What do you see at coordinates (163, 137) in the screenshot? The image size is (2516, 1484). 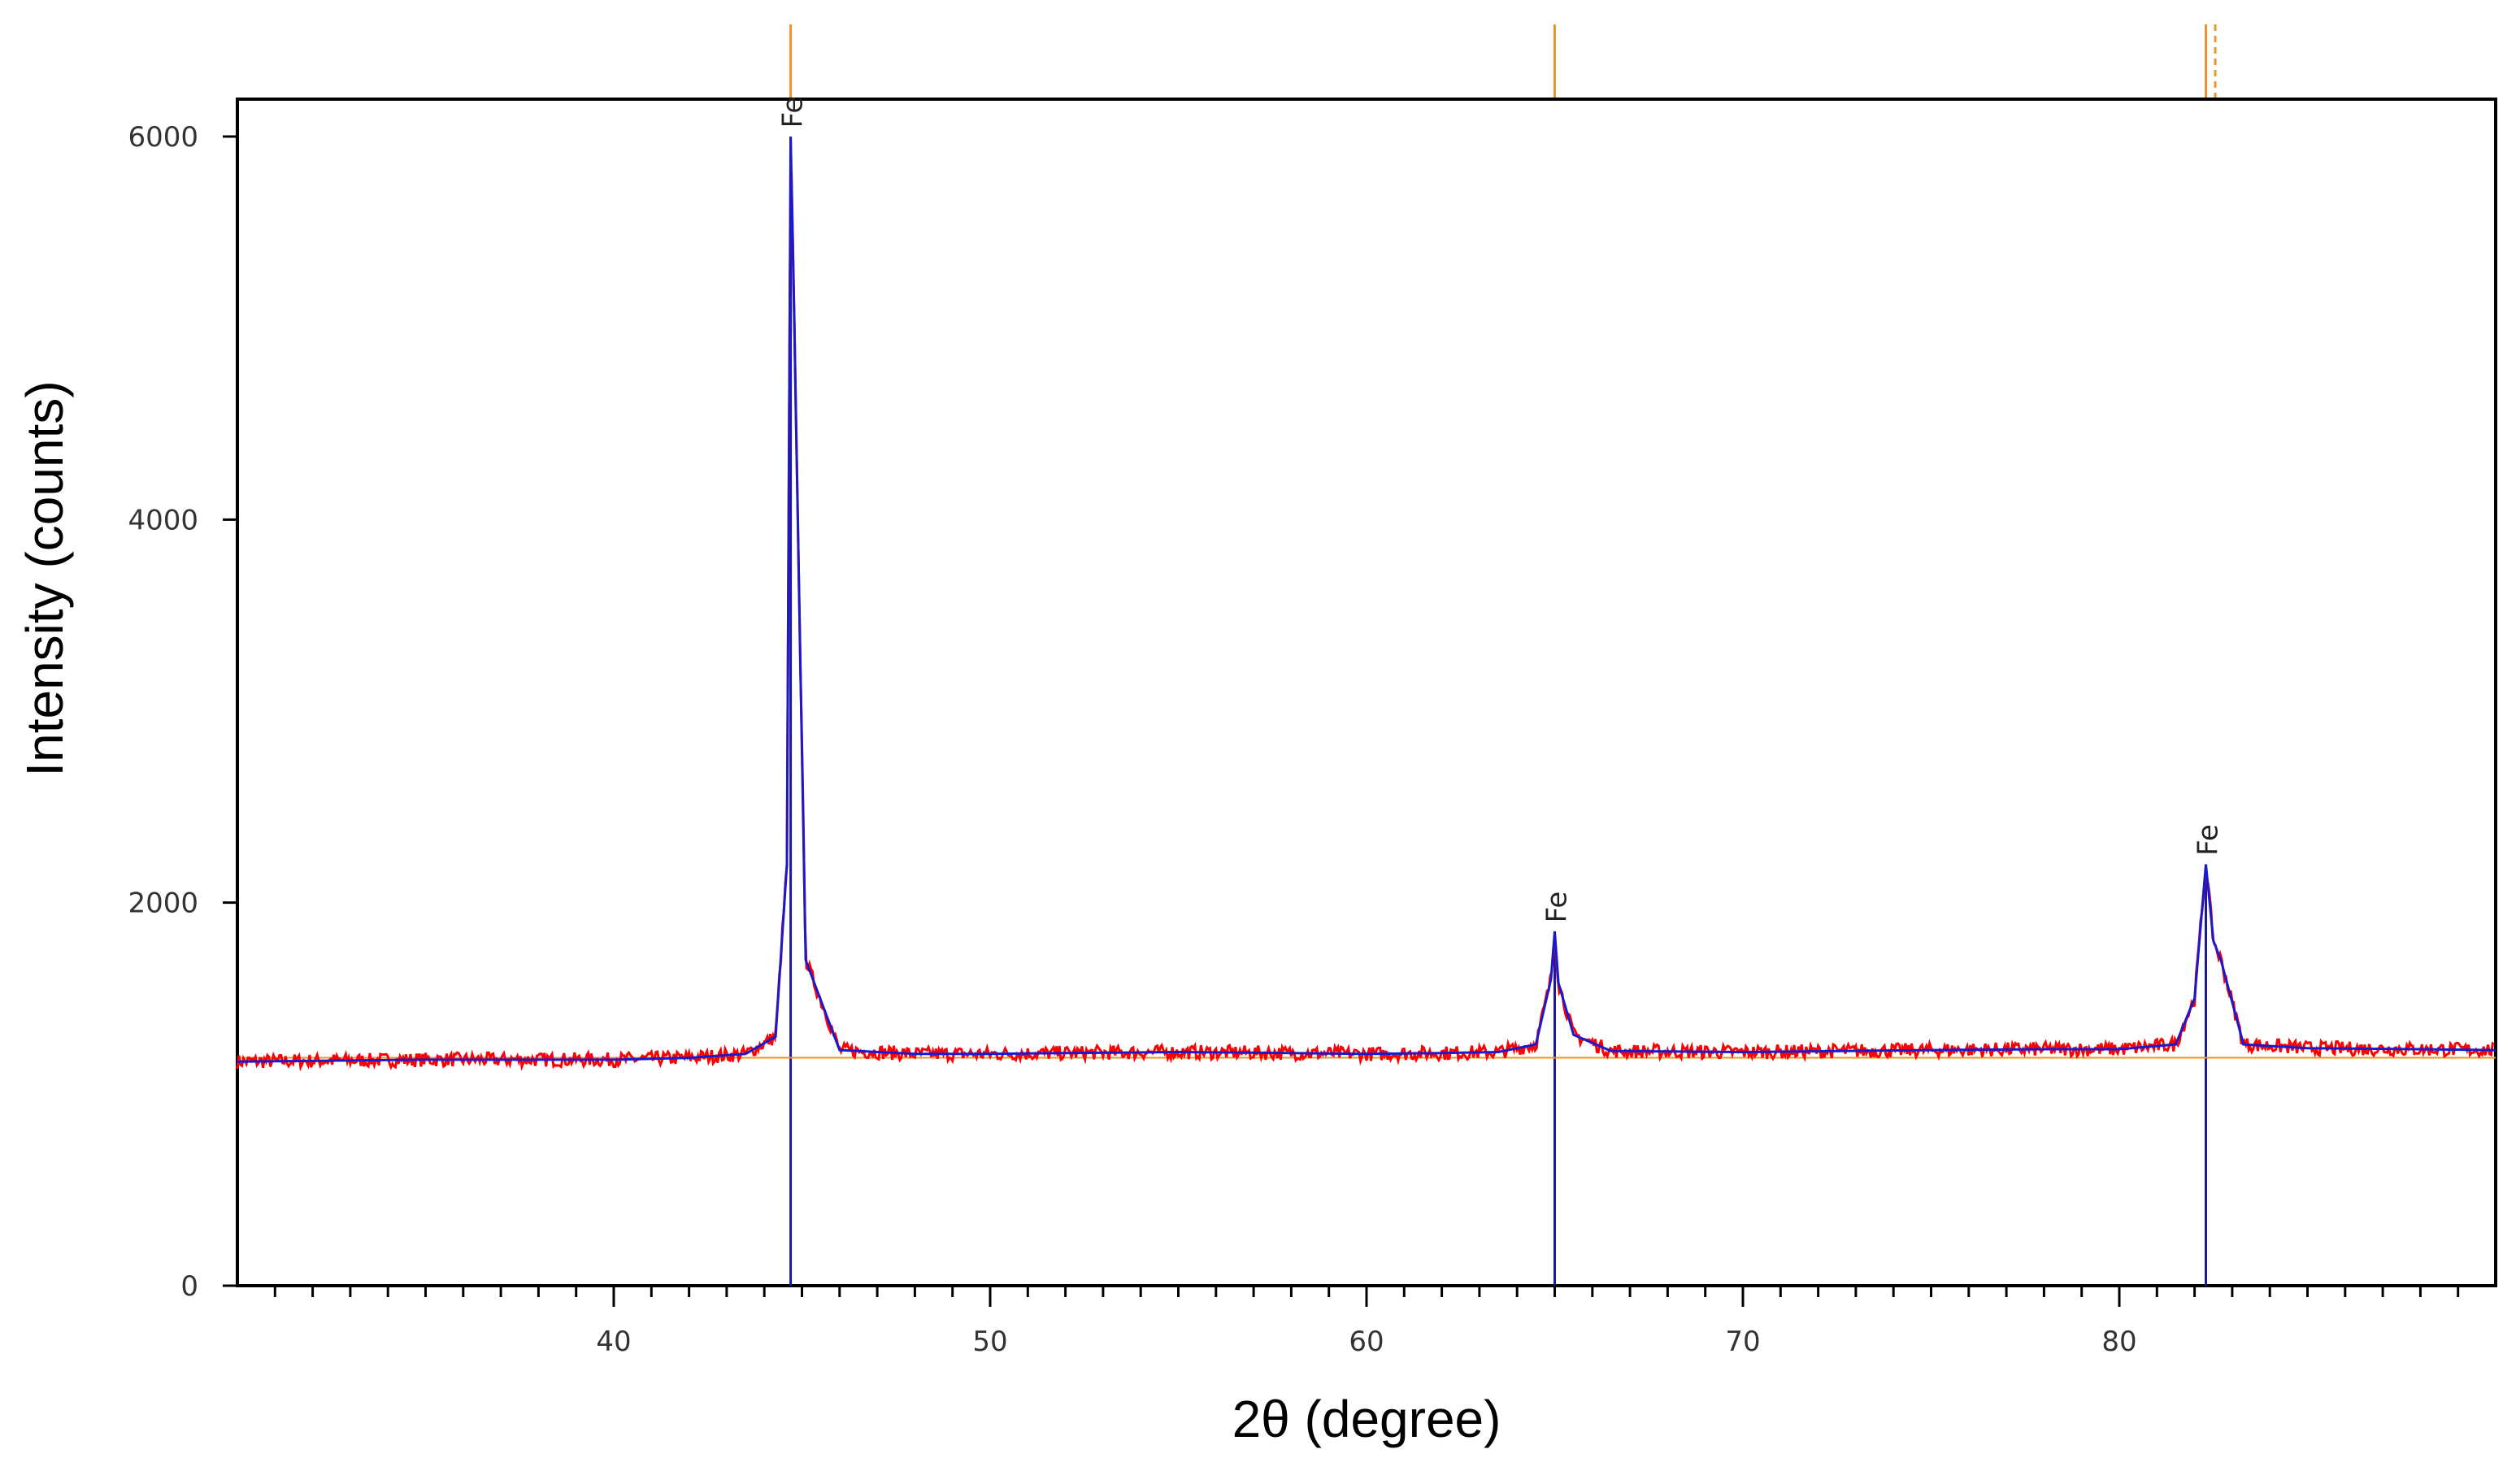 I see `y-tick-label: 6000` at bounding box center [163, 137].